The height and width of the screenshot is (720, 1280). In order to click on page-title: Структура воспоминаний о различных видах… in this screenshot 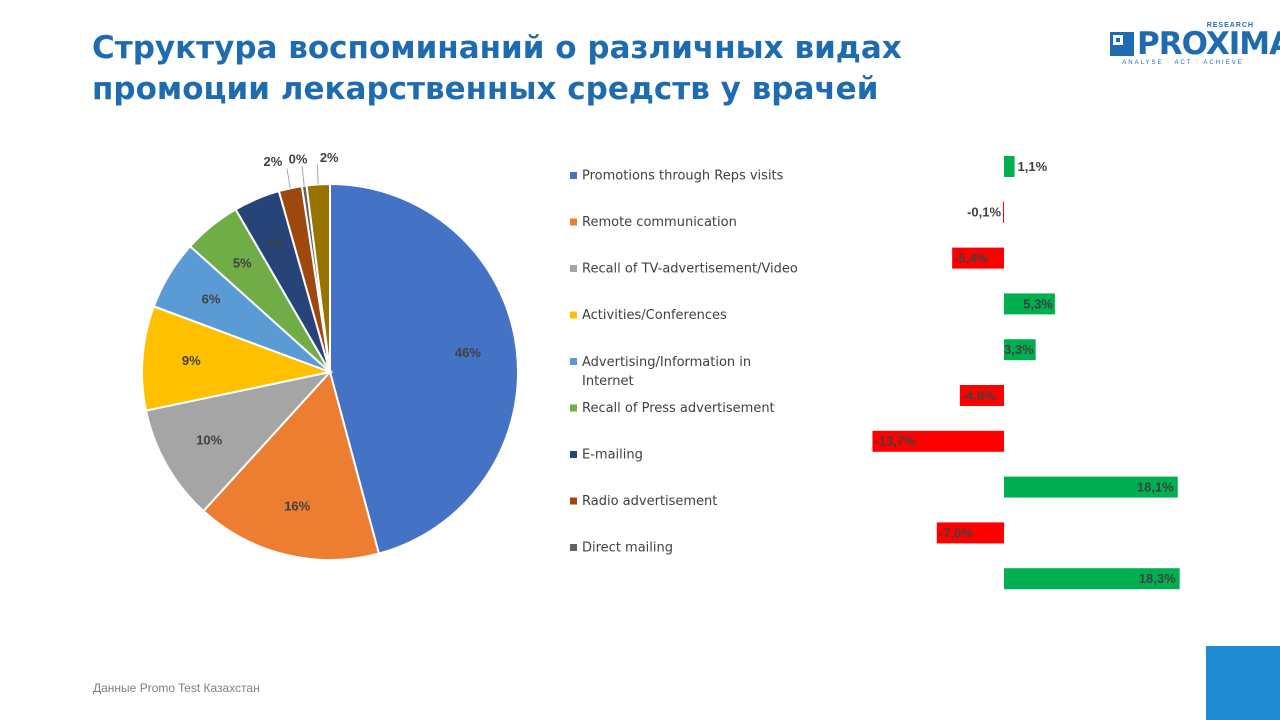, I will do `click(522, 69)`.